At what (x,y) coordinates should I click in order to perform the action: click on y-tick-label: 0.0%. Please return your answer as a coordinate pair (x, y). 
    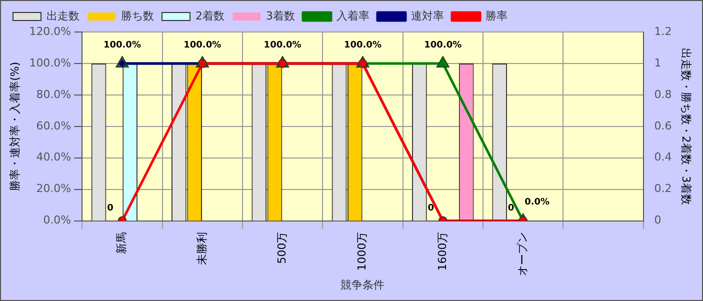
    Looking at the image, I should click on (57, 220).